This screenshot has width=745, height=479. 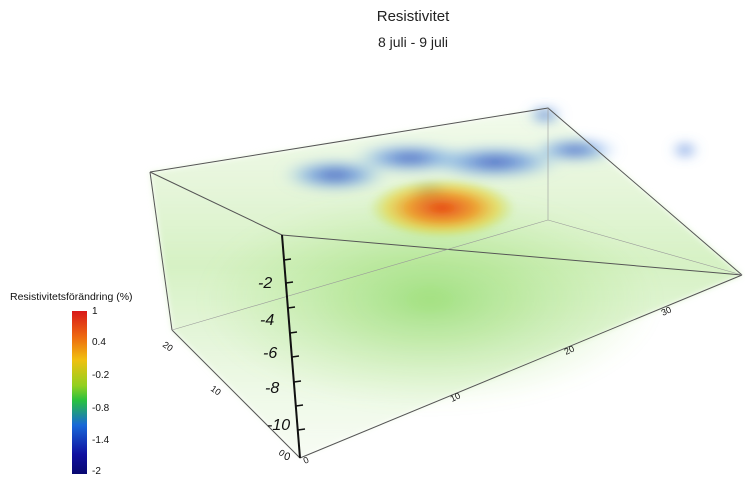 I want to click on chart-title: Resistivitet, so click(x=413, y=16).